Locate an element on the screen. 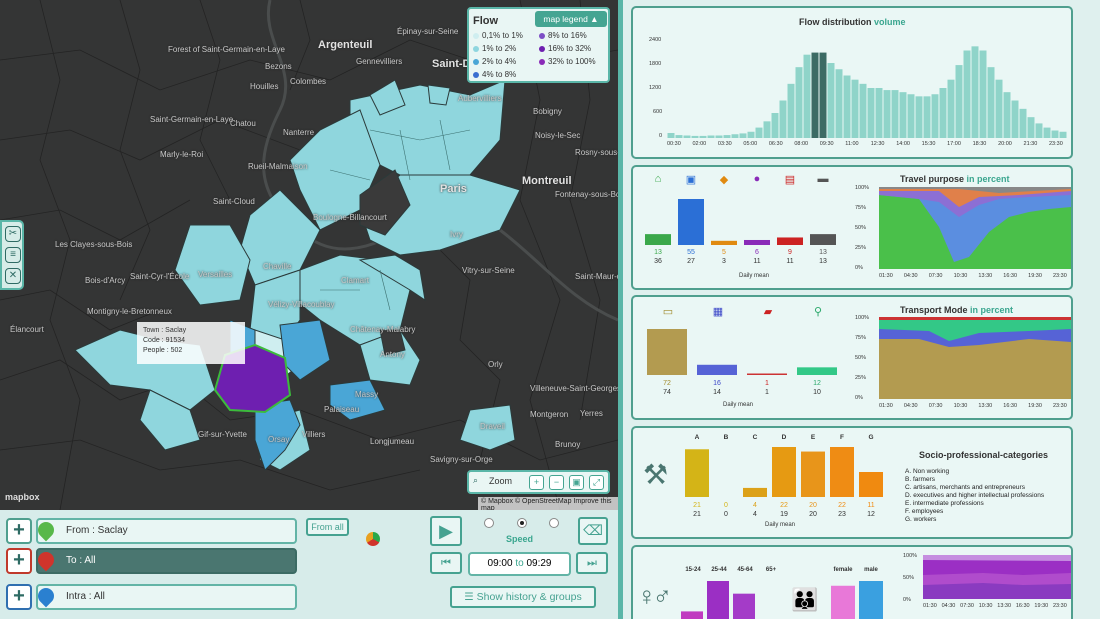 The image size is (1100, 619). next-button: ⏭ is located at coordinates (592, 563).